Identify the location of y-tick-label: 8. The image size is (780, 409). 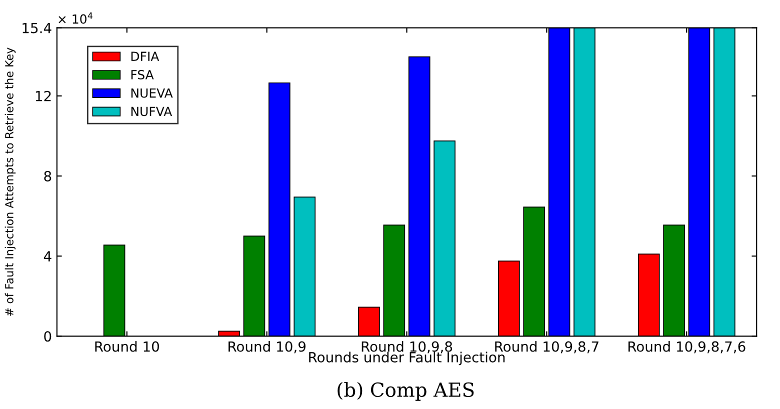
(48, 176).